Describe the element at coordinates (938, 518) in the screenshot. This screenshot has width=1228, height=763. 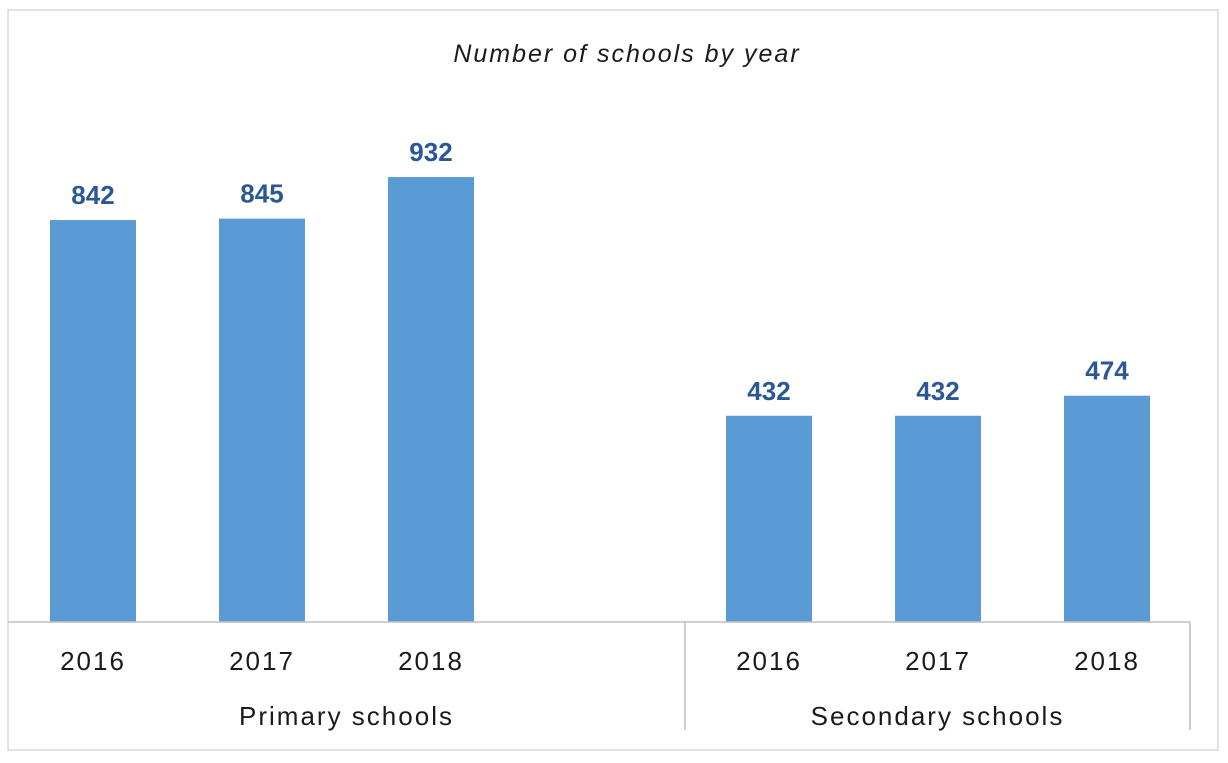
I see `bar-secondary-2017` at that location.